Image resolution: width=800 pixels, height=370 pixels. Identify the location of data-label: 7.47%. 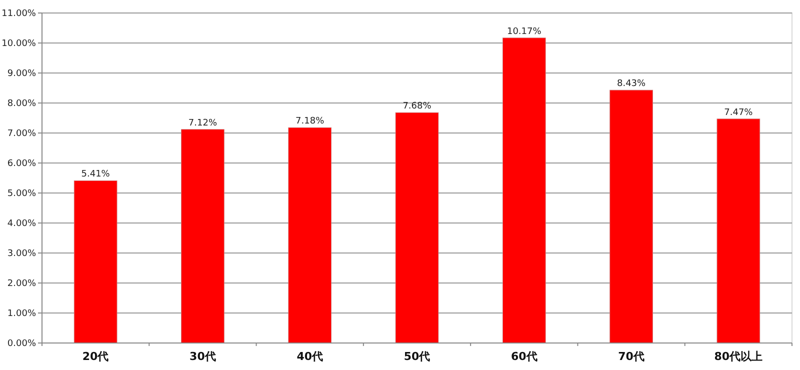
(739, 113).